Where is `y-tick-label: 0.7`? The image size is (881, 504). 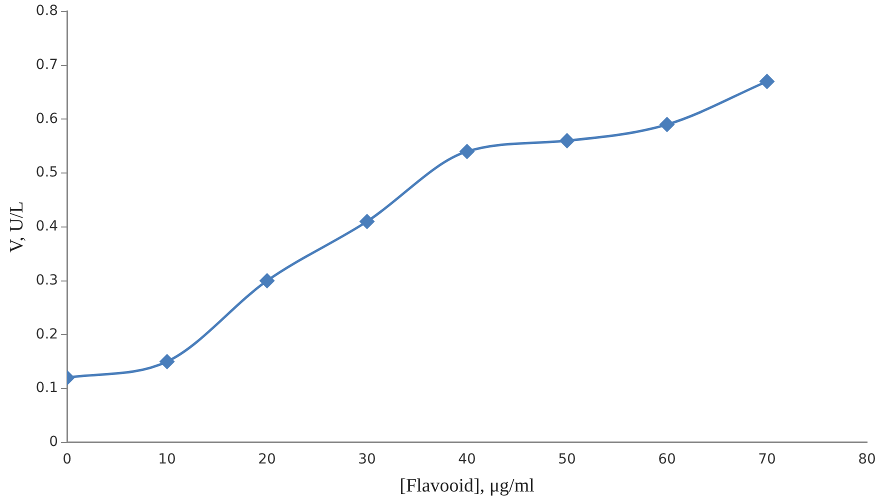
y-tick-label: 0.7 is located at coordinates (47, 64).